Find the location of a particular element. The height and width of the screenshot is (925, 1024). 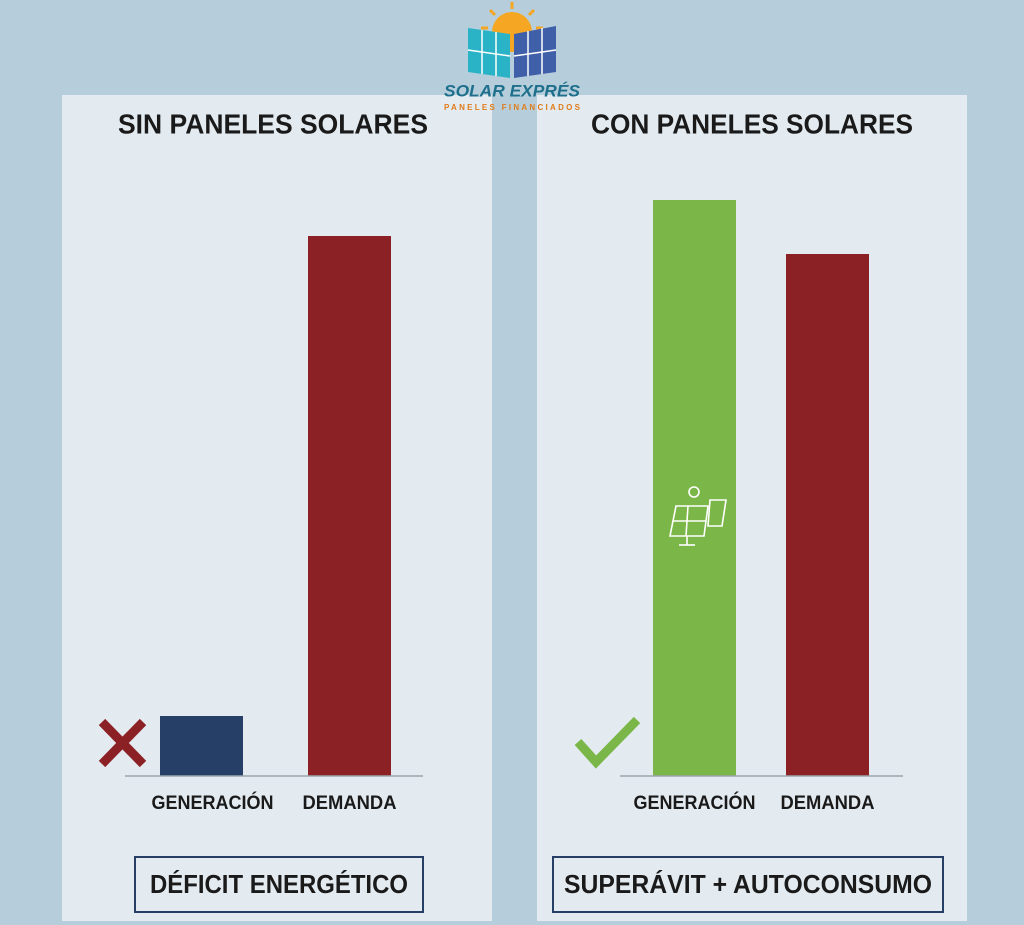

footer-label: DÉFICIT ENERGÉTICO is located at coordinates (279, 884).